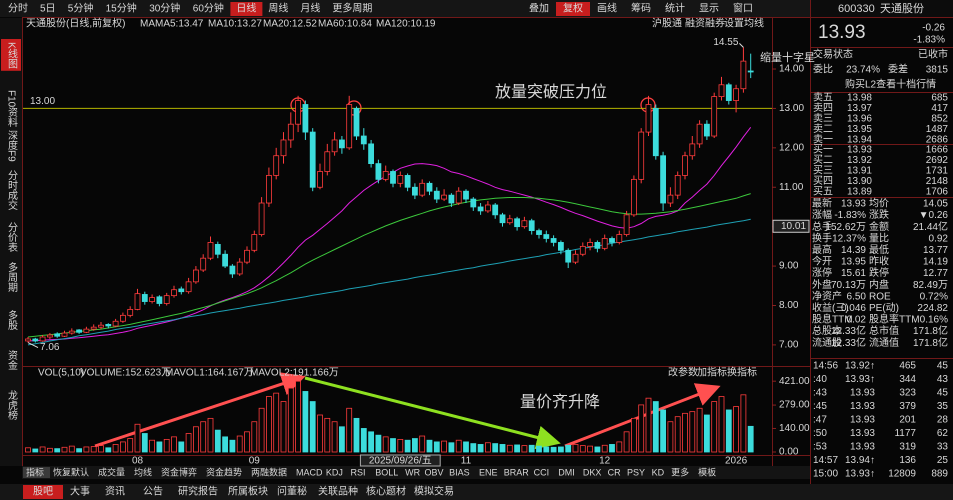  What do you see at coordinates (890, 84) in the screenshot?
I see `l2-link: 购买L2查看十档行情` at bounding box center [890, 84].